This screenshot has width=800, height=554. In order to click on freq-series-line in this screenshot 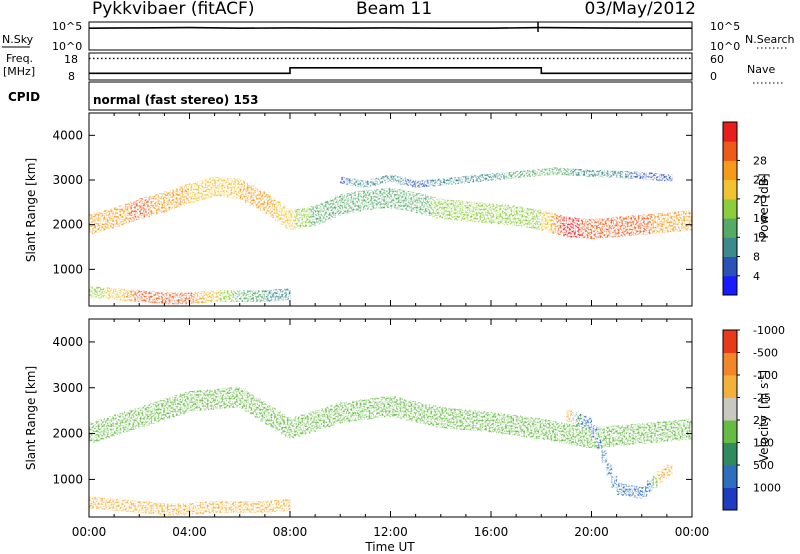, I will do `click(390, 71)`.